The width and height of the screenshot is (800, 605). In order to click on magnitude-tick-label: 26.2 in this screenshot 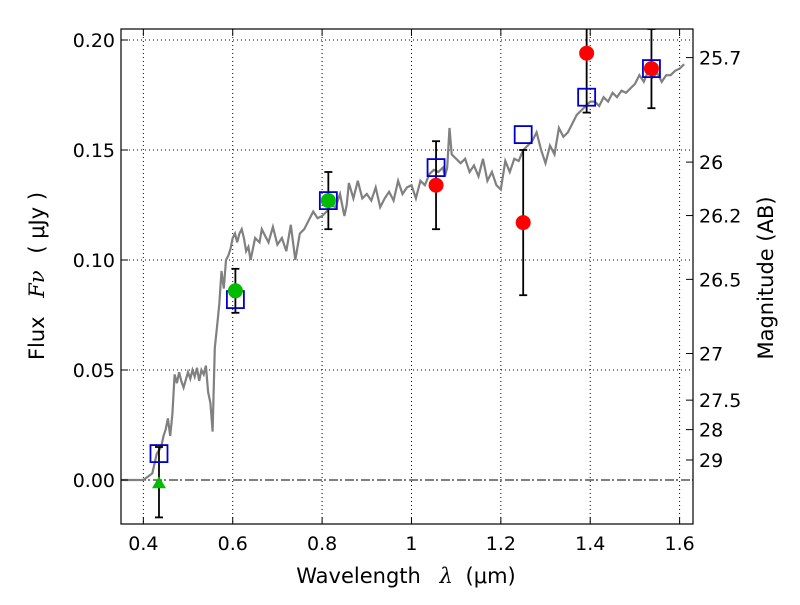, I will do `click(720, 217)`.